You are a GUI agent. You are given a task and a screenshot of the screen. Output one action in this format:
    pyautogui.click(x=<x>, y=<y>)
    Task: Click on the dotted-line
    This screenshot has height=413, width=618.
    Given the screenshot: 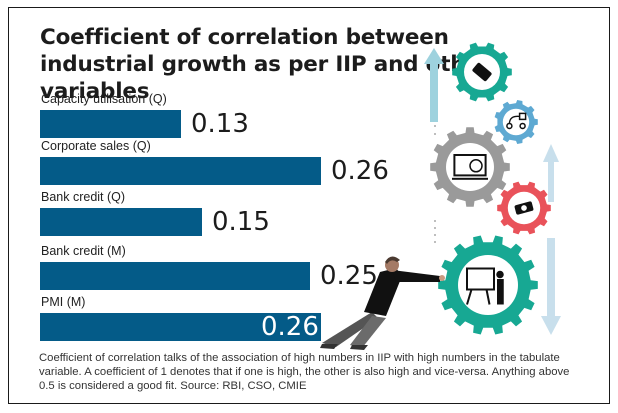 What is the action you would take?
    pyautogui.click(x=435, y=184)
    